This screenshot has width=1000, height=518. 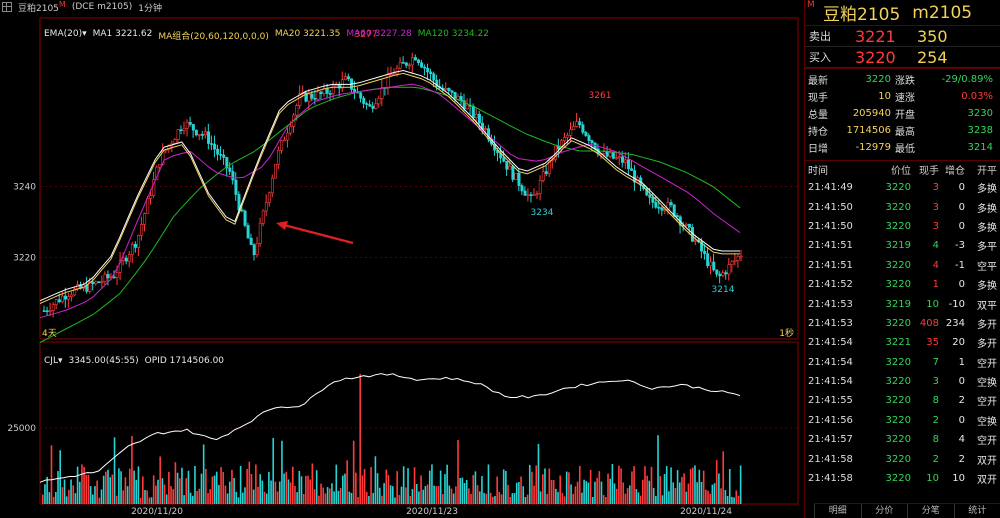 I want to click on tick-row: 21:41:54 3220 7 1 空开, so click(x=902, y=362).